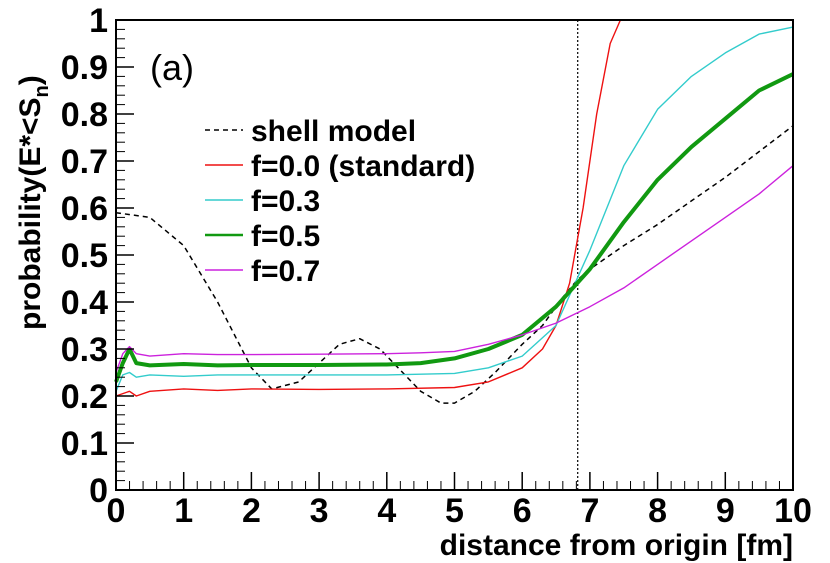 The height and width of the screenshot is (563, 830). I want to click on x-tick-label-3: 3, so click(319, 511).